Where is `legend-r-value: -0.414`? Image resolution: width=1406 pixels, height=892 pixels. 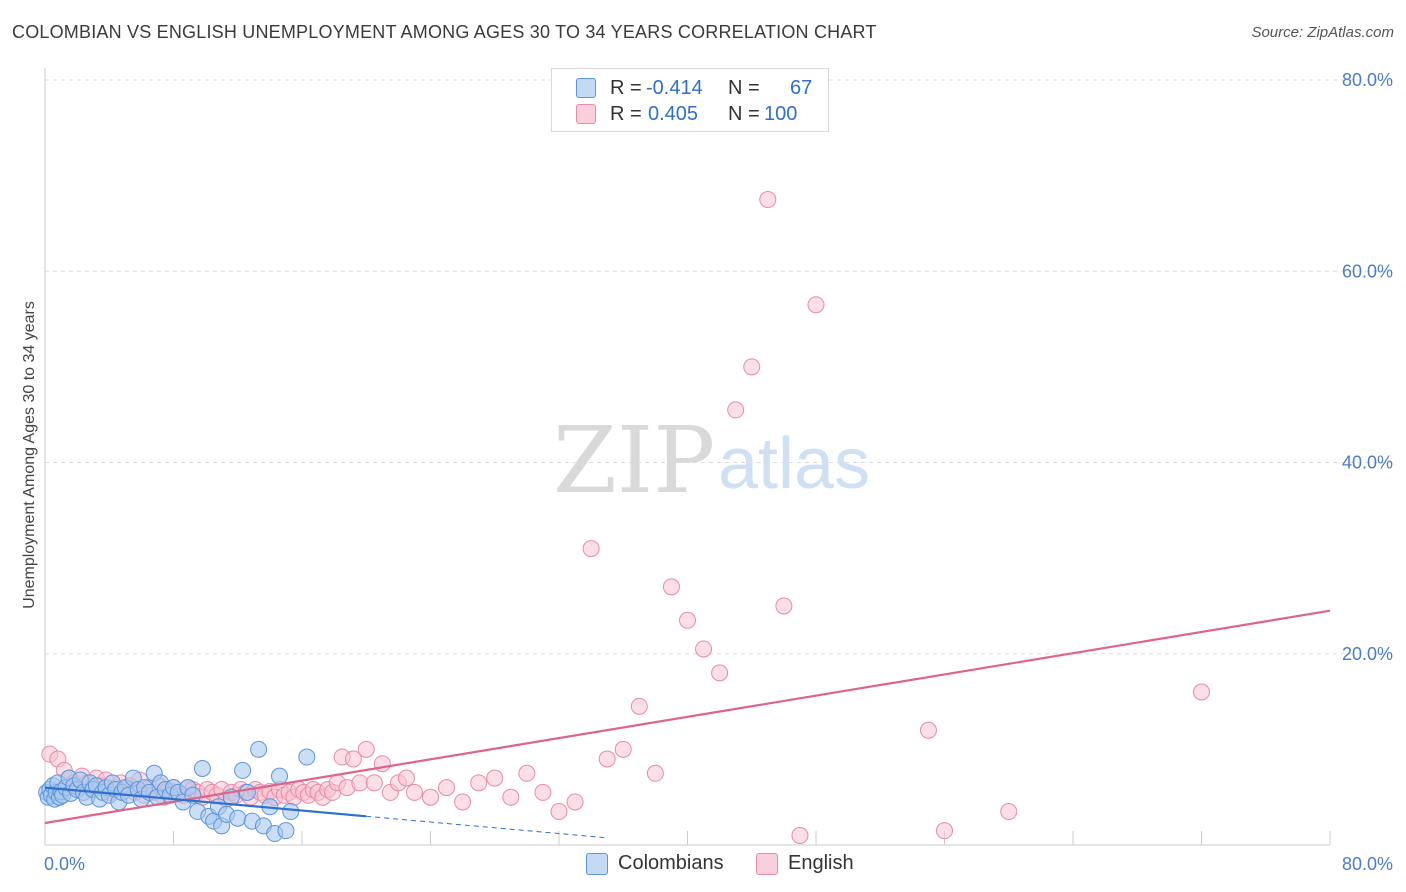
legend-r-value: -0.414 is located at coordinates (674, 88).